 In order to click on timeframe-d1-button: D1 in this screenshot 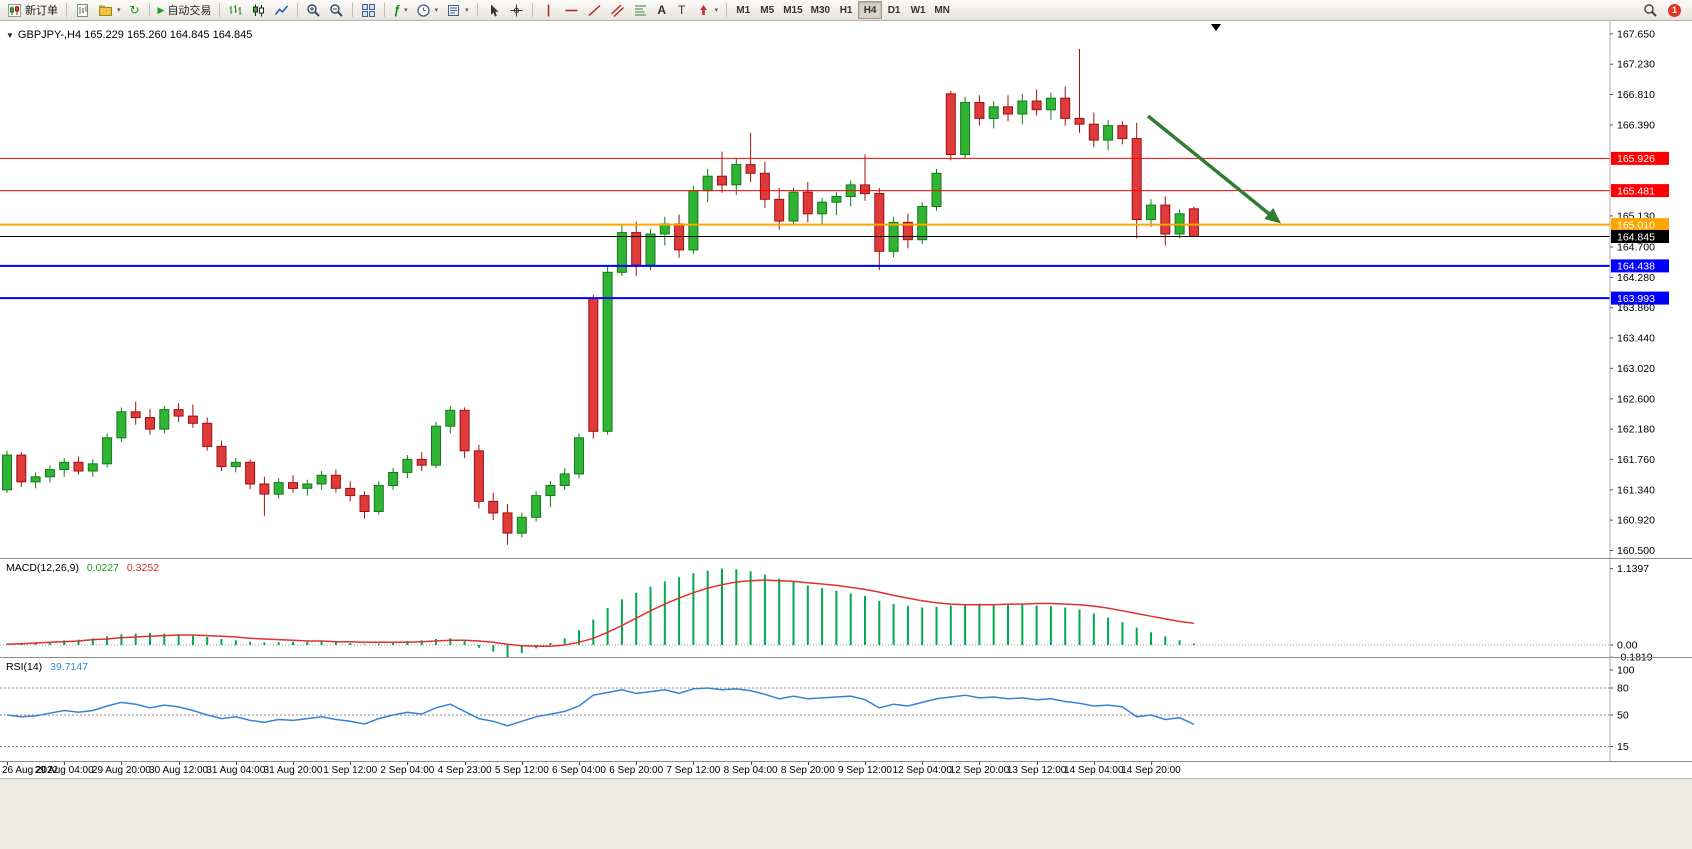, I will do `click(894, 10)`.